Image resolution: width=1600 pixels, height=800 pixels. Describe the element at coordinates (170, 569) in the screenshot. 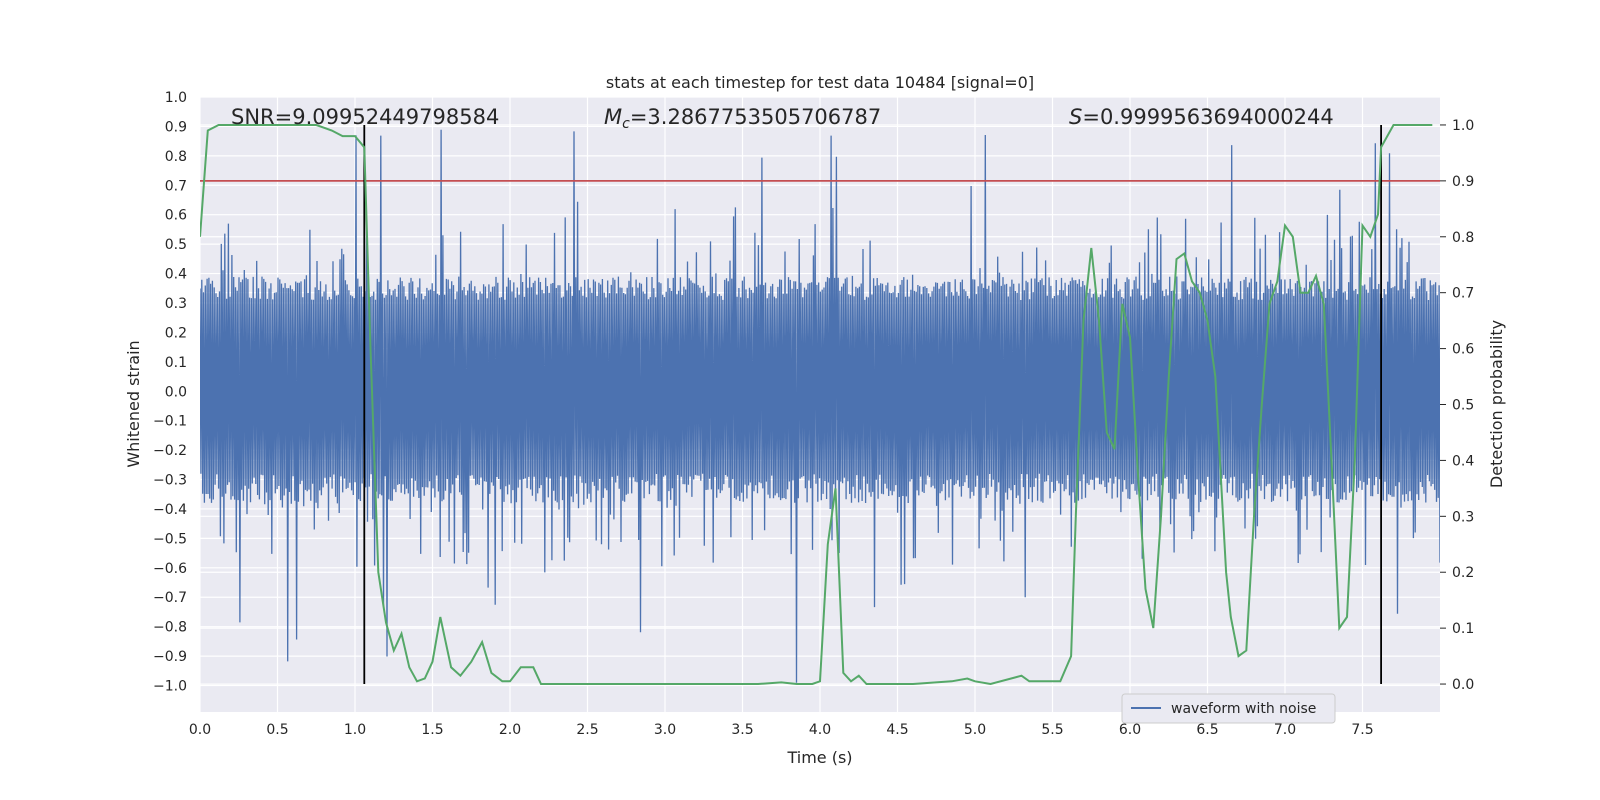

I see `left-y-tick-label: −0.6` at that location.